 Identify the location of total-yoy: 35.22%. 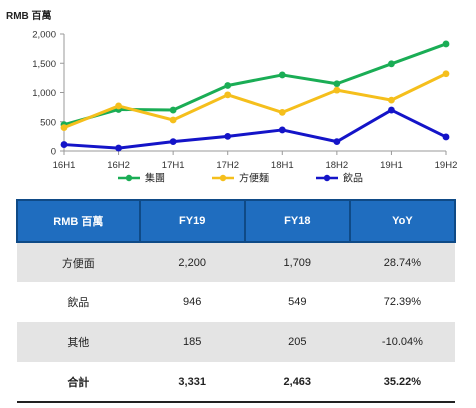
(402, 382).